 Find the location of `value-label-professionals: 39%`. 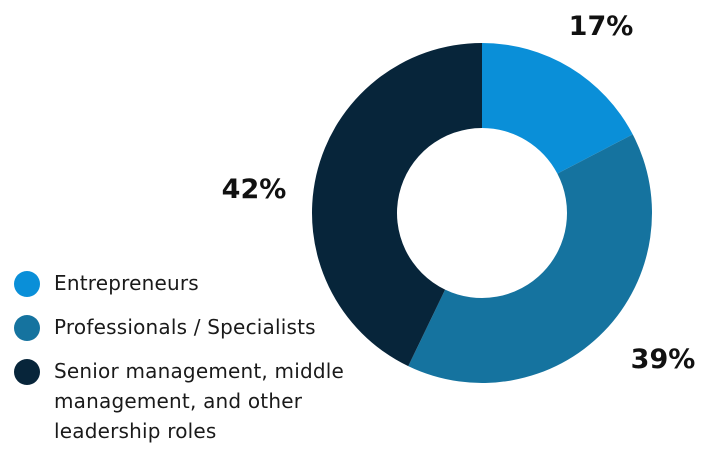

value-label-professionals: 39% is located at coordinates (663, 359).